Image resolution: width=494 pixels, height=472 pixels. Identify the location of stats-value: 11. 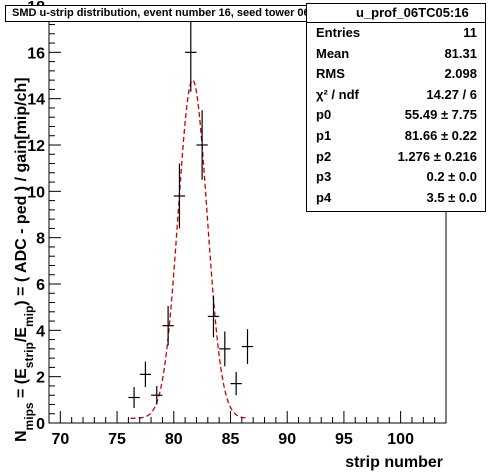
(470, 32).